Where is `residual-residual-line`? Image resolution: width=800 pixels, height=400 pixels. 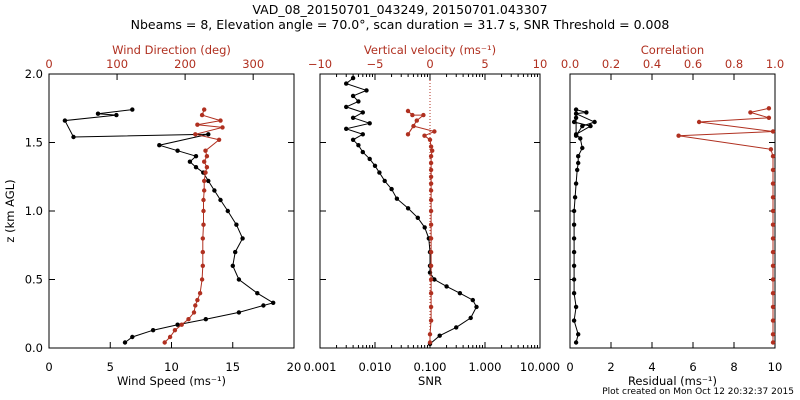 residual-residual-line is located at coordinates (584, 226).